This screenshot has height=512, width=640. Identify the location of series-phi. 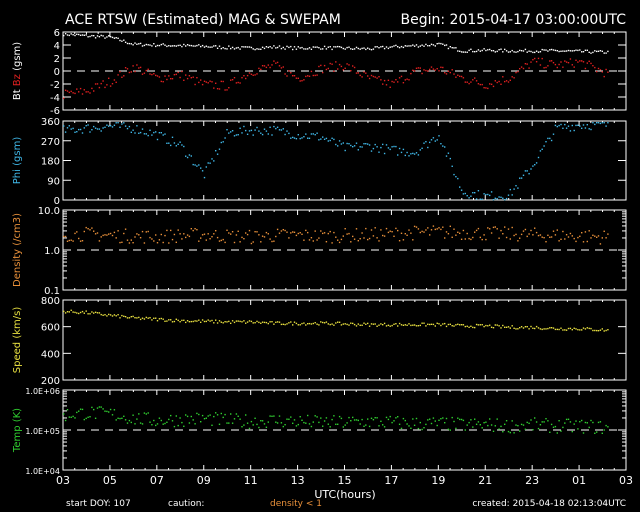
(336, 161).